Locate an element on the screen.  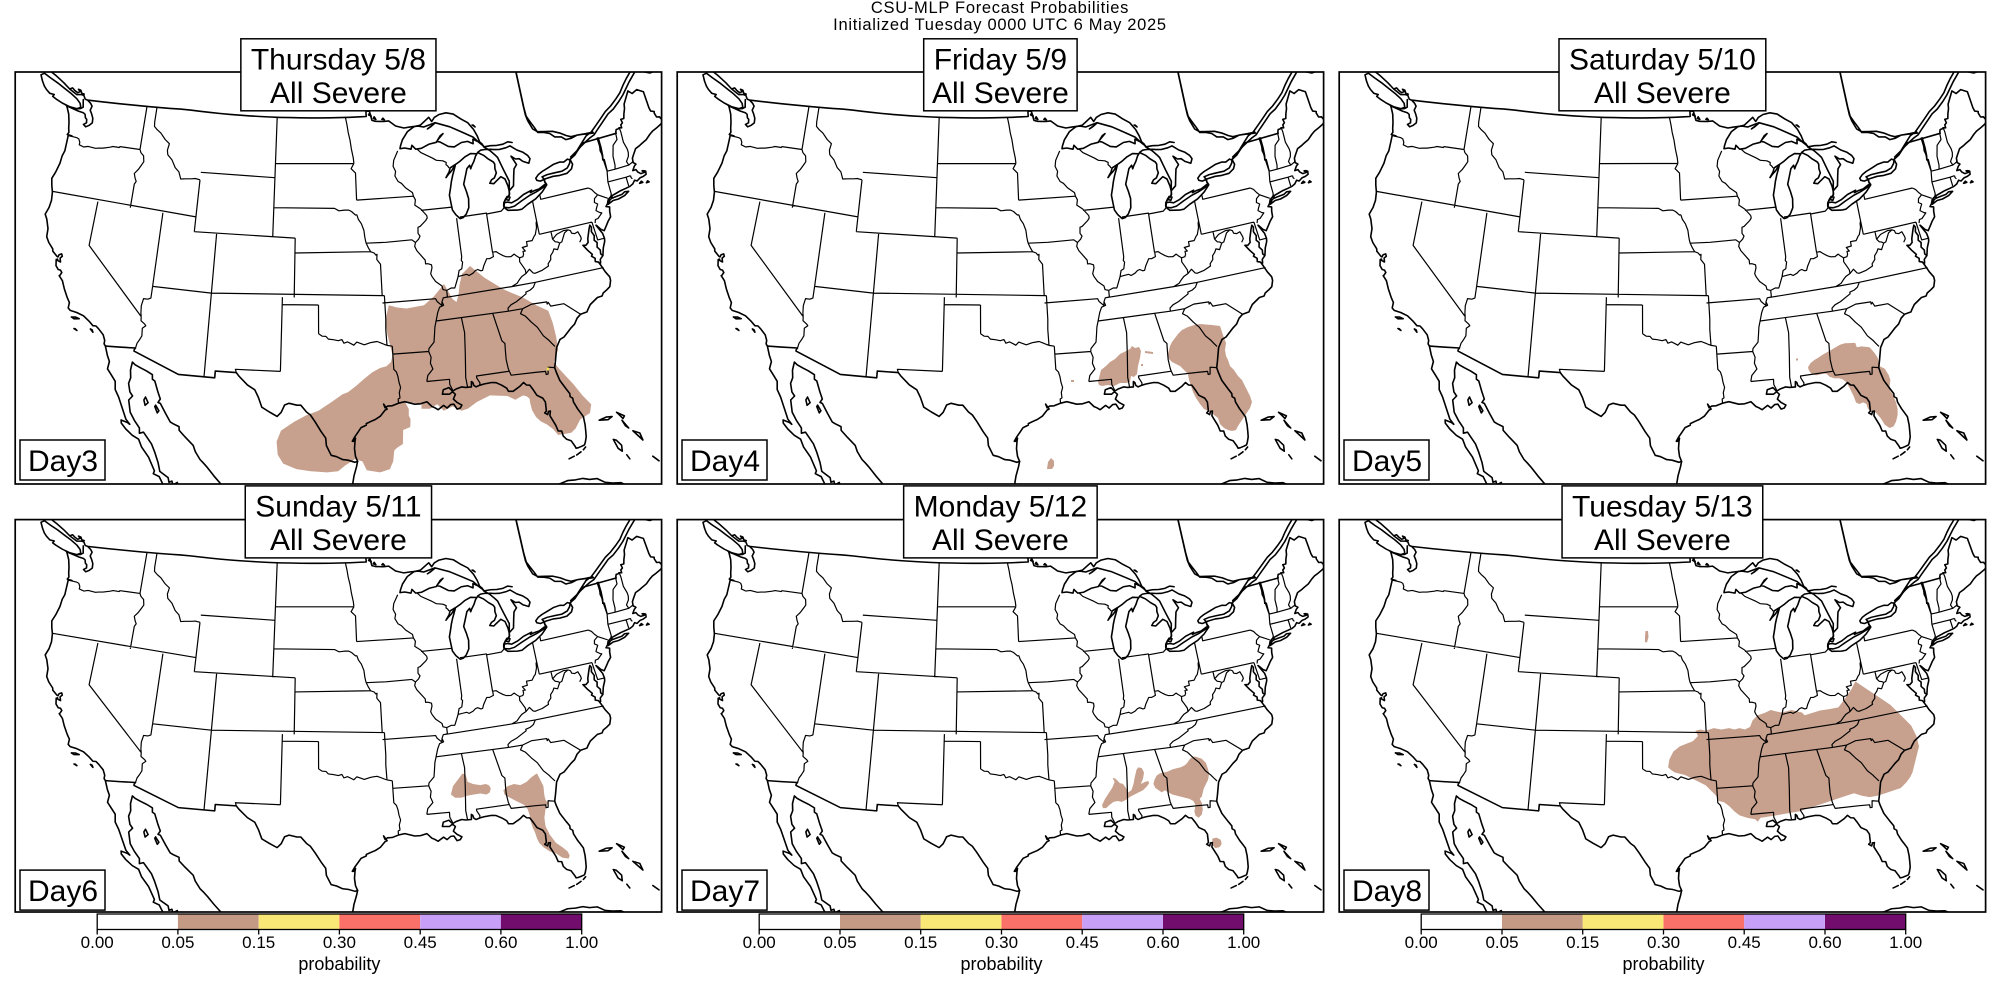
svg-text: CSU-MLP Forecast Probabilities is located at coordinates (1000, 8).